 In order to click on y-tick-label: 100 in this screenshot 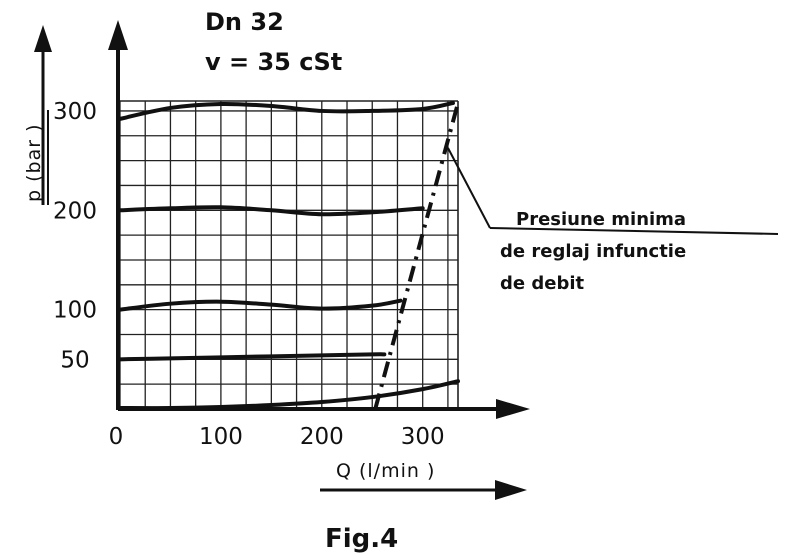, I will do `click(75, 311)`.